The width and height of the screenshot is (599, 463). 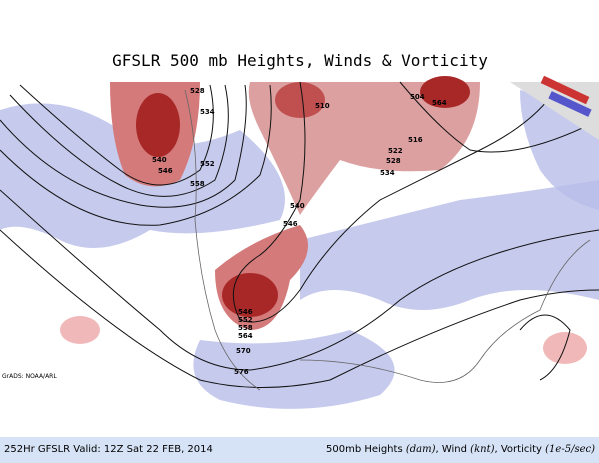 I want to click on contour-label: 516, so click(x=415, y=140).